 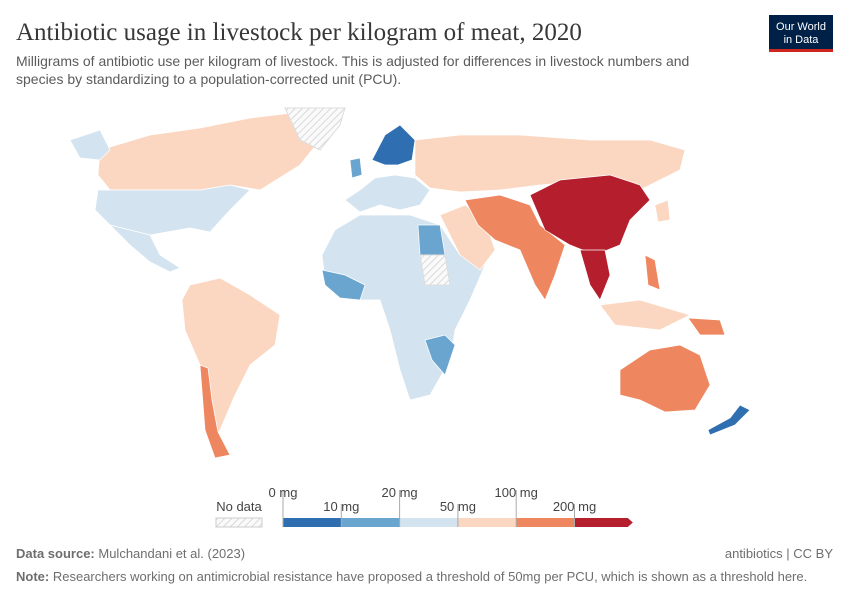 What do you see at coordinates (458, 506) in the screenshot?
I see `legend-label: 50 mg` at bounding box center [458, 506].